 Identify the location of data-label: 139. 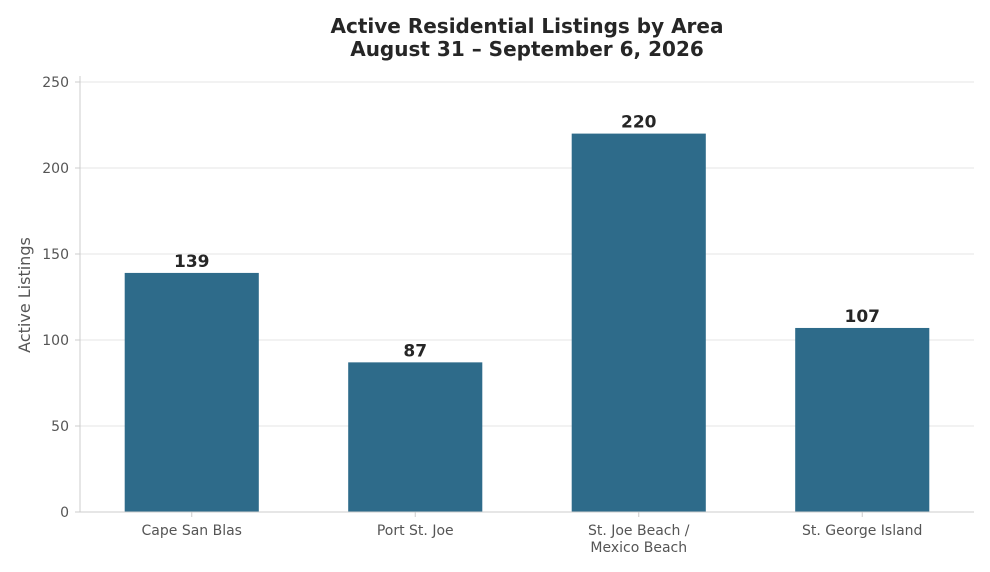
(192, 262).